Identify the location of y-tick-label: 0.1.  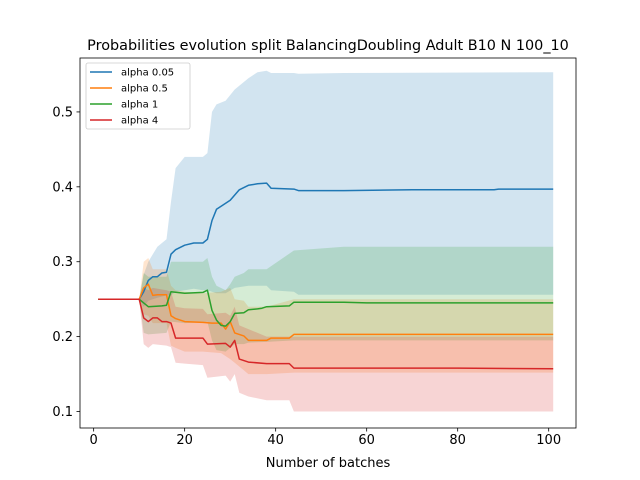
(62, 412).